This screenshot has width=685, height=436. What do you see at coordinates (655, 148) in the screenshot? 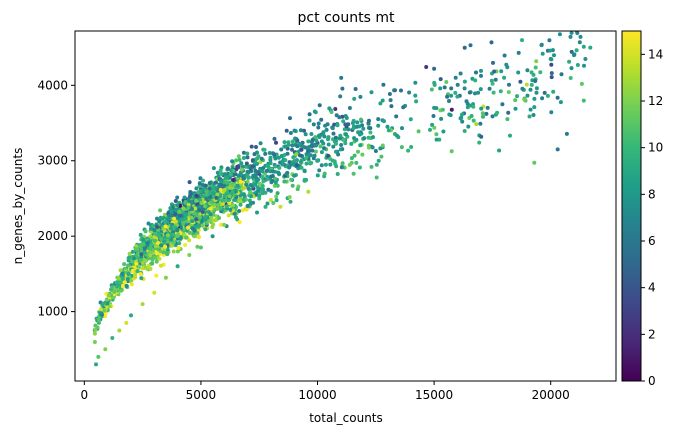
I see `colorbar-tick-label: 10` at bounding box center [655, 148].